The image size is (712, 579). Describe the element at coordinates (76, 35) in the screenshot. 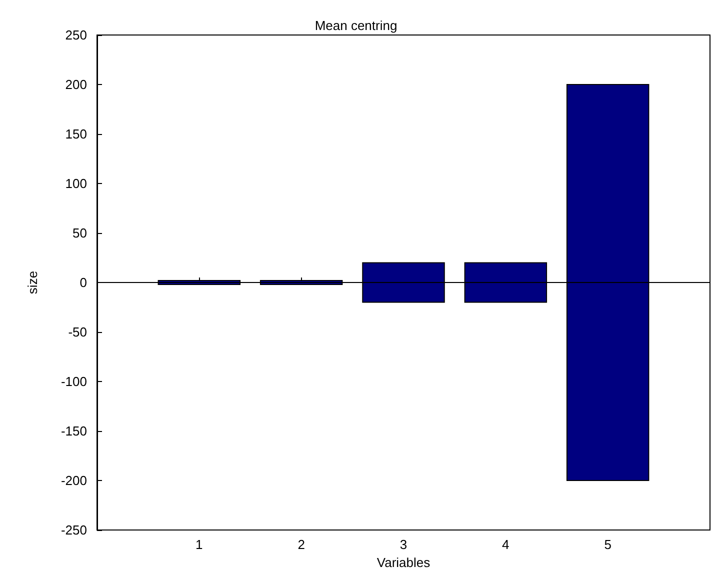

I see `y-tick-label: 250` at that location.